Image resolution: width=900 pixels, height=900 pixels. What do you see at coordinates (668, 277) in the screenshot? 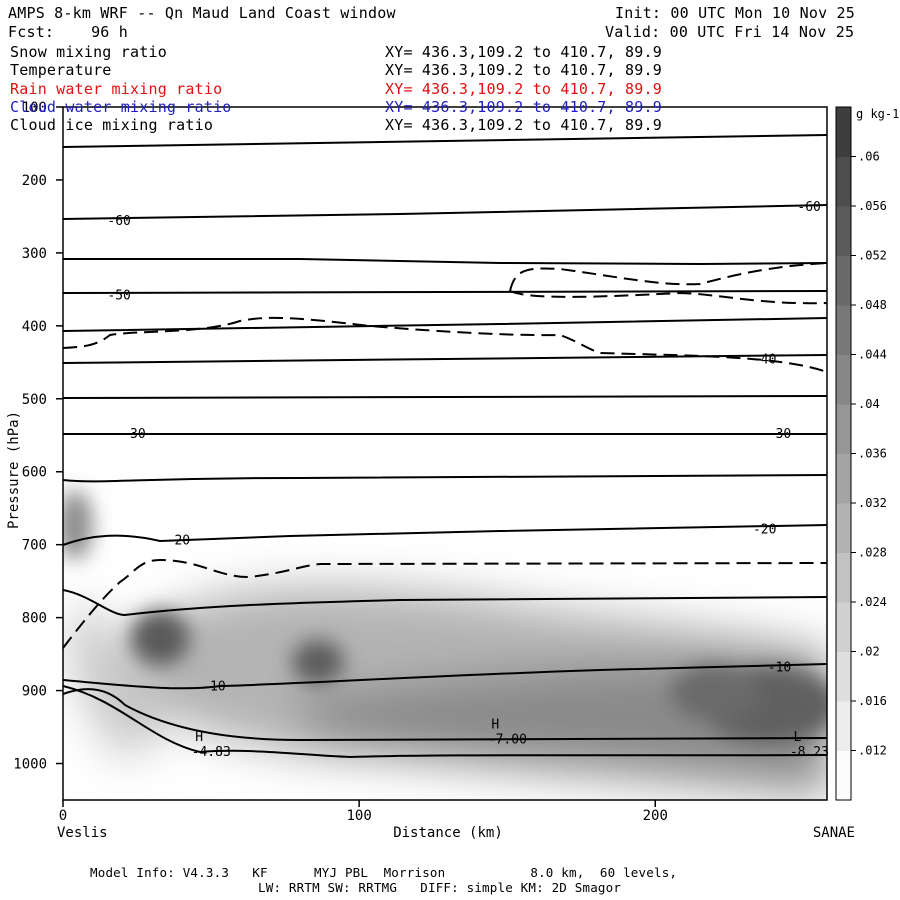
I see `cloud-ice-cap` at bounding box center [668, 277].